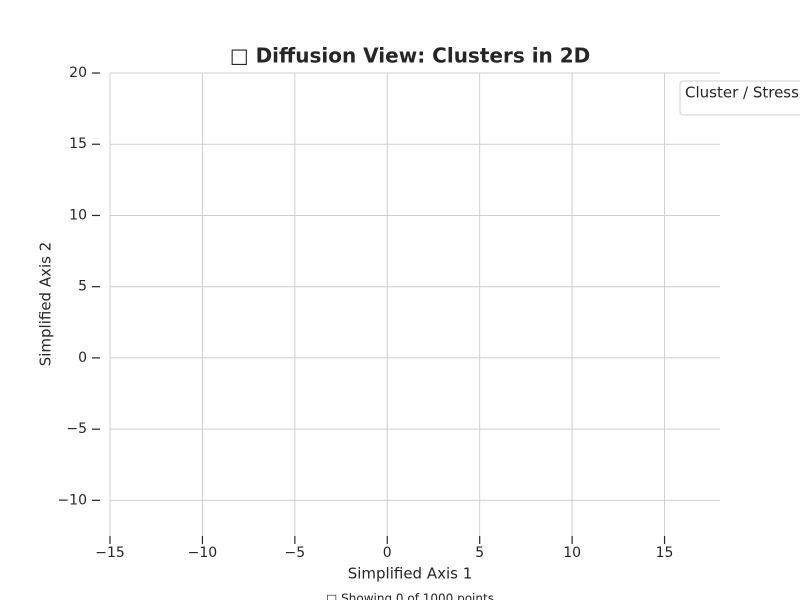 The image size is (800, 600). I want to click on legend: Cluster / Stress, so click(739, 98).